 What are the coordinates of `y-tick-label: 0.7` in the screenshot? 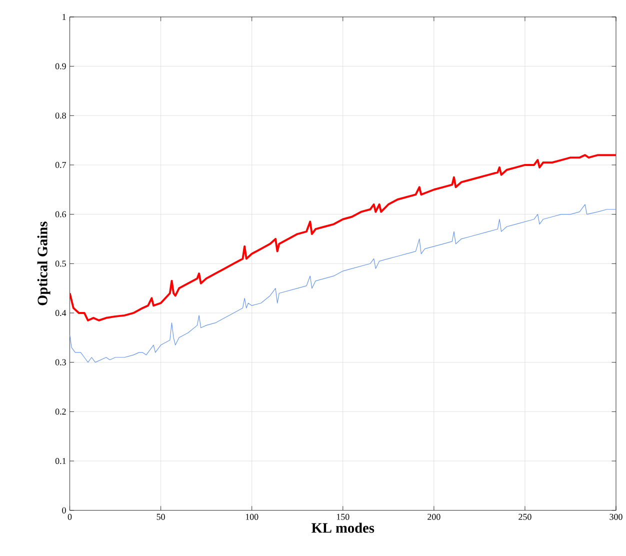 It's located at (60, 165).